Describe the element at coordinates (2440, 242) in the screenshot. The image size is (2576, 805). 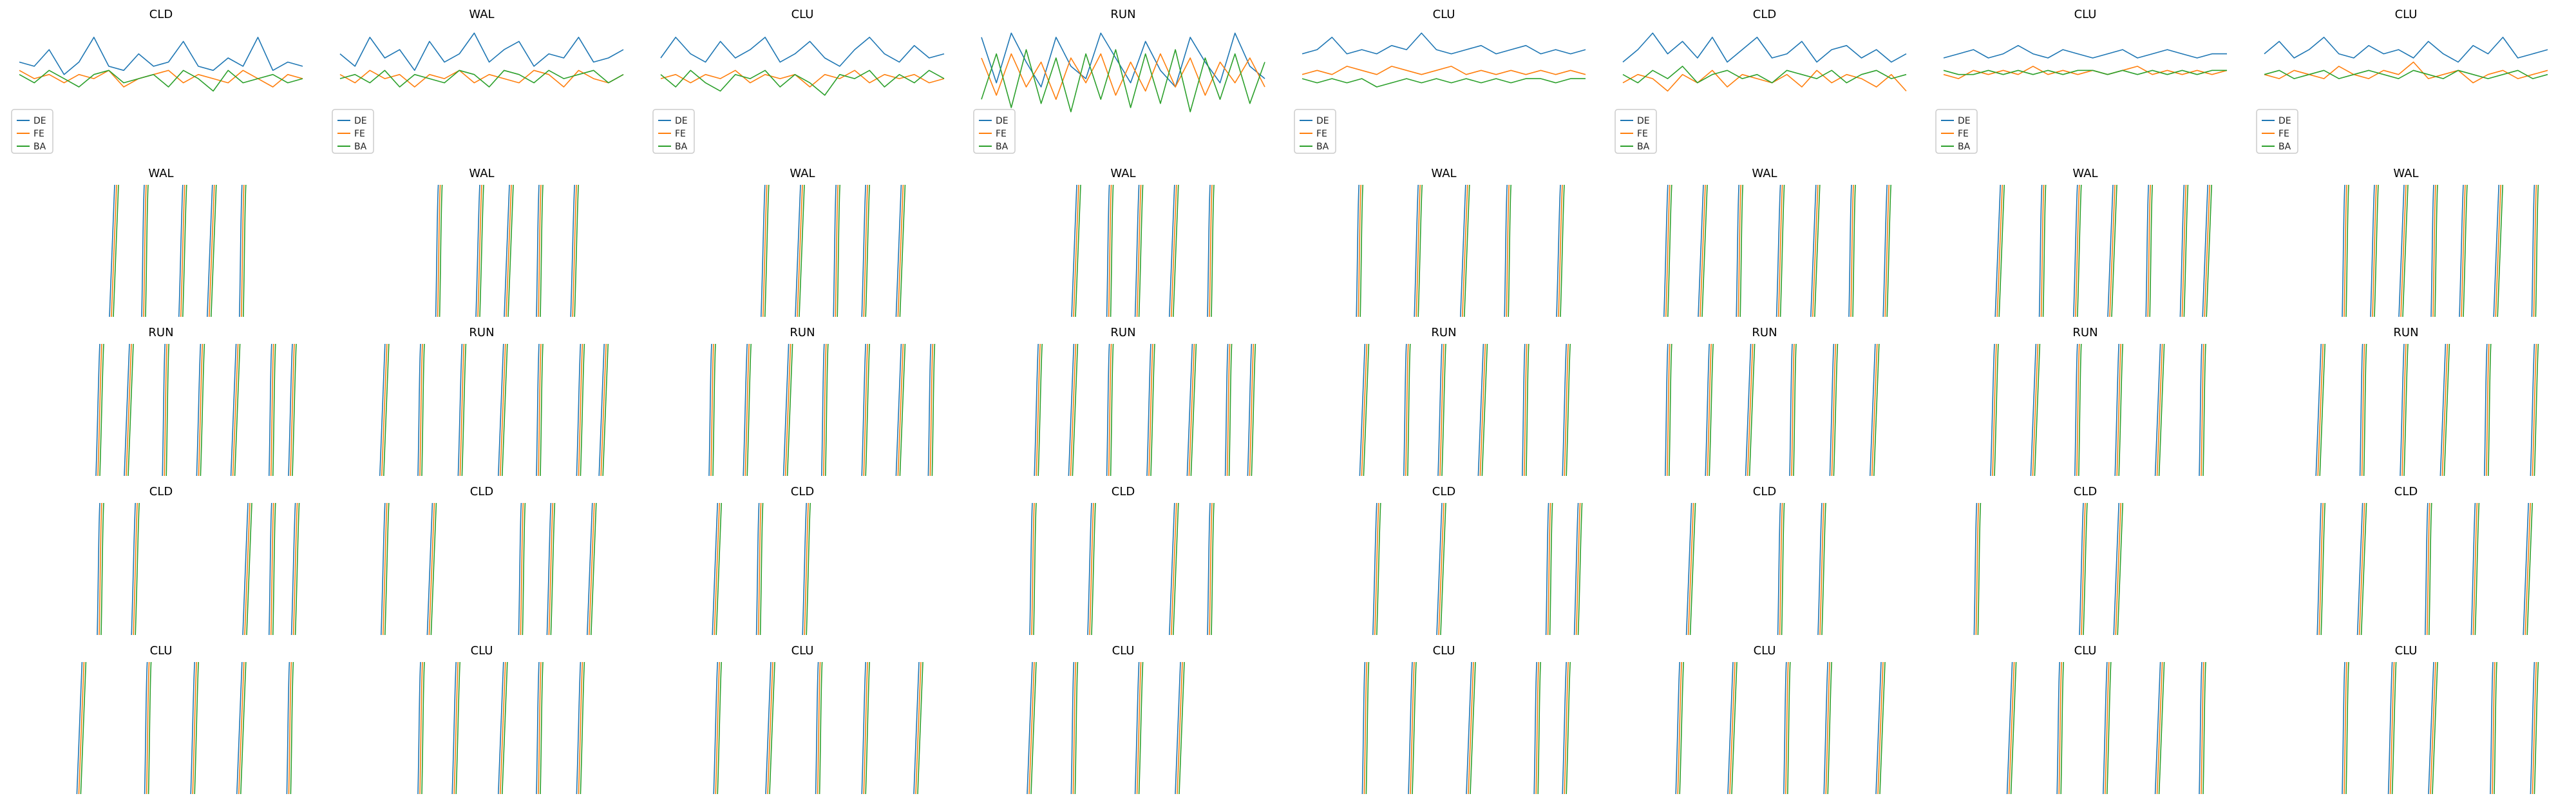
I see `panel: WAL` at that location.